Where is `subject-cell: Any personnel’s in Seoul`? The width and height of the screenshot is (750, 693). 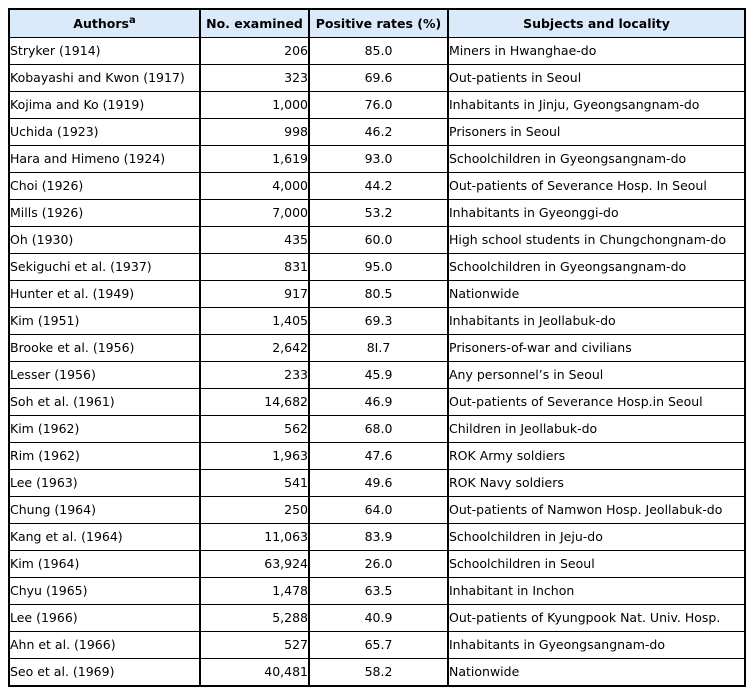 subject-cell: Any personnel’s in Seoul is located at coordinates (596, 375).